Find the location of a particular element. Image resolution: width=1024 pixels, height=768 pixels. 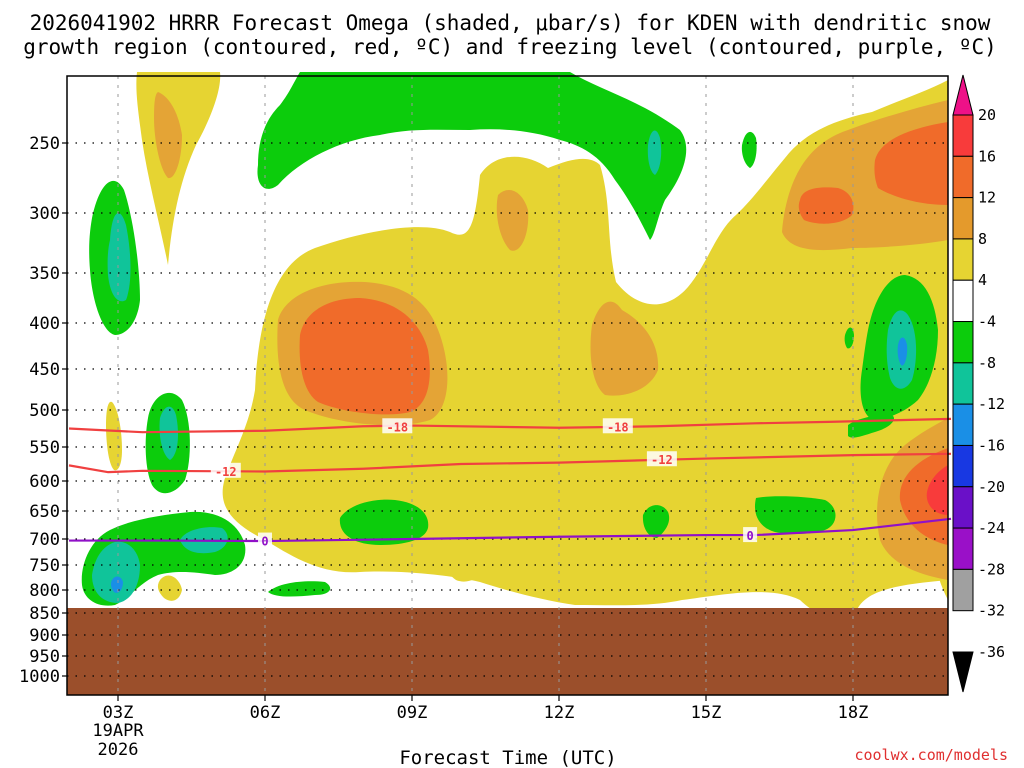

y-tick-label: 1000 is located at coordinates (39, 677).